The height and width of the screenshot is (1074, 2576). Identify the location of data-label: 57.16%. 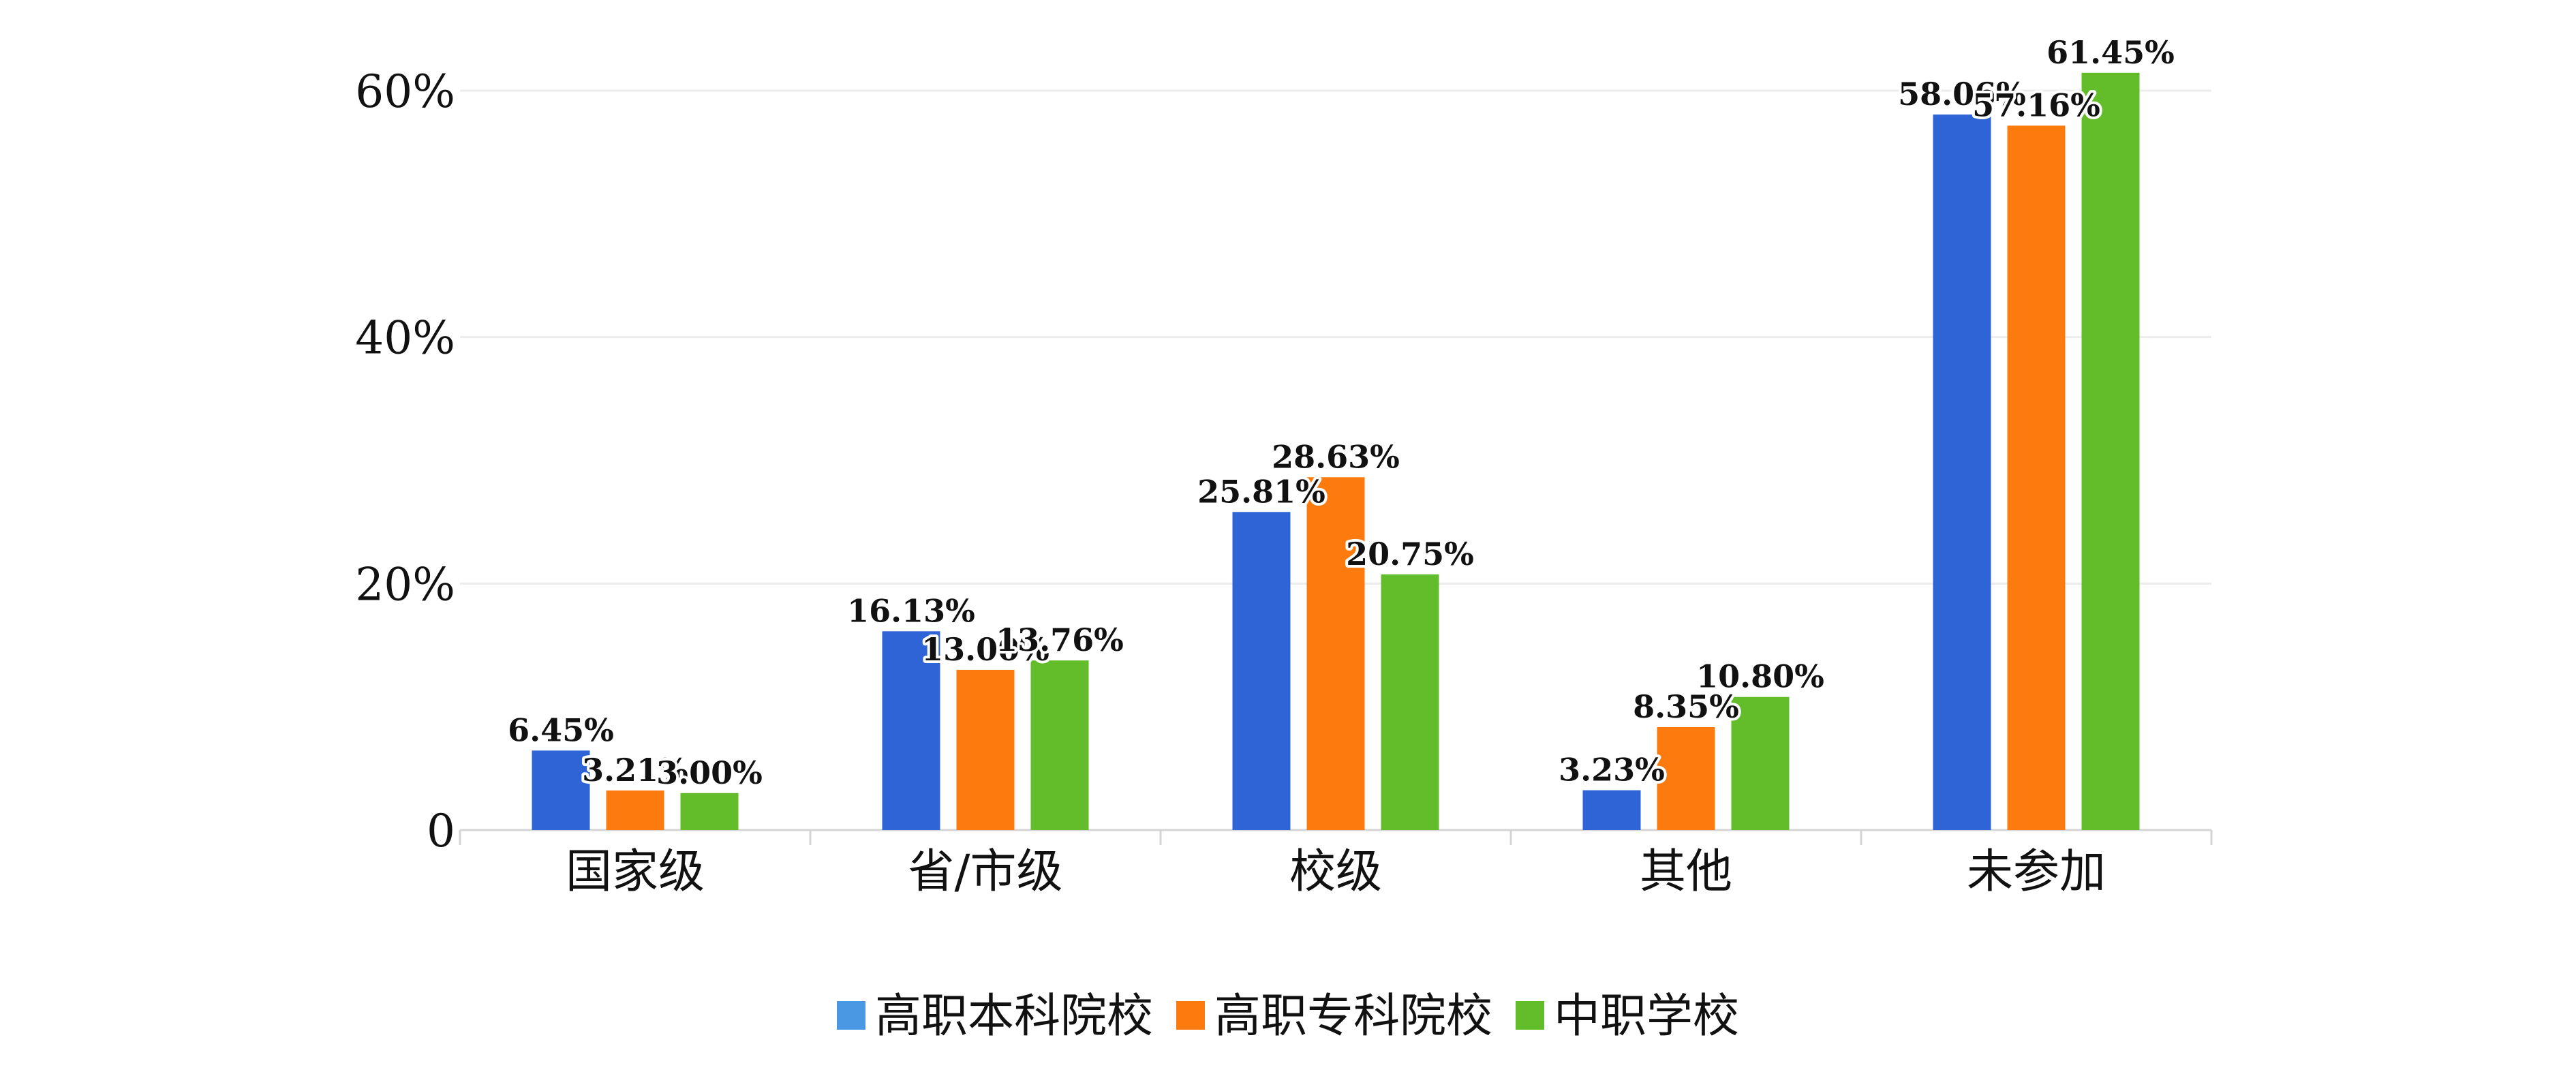
(2036, 105).